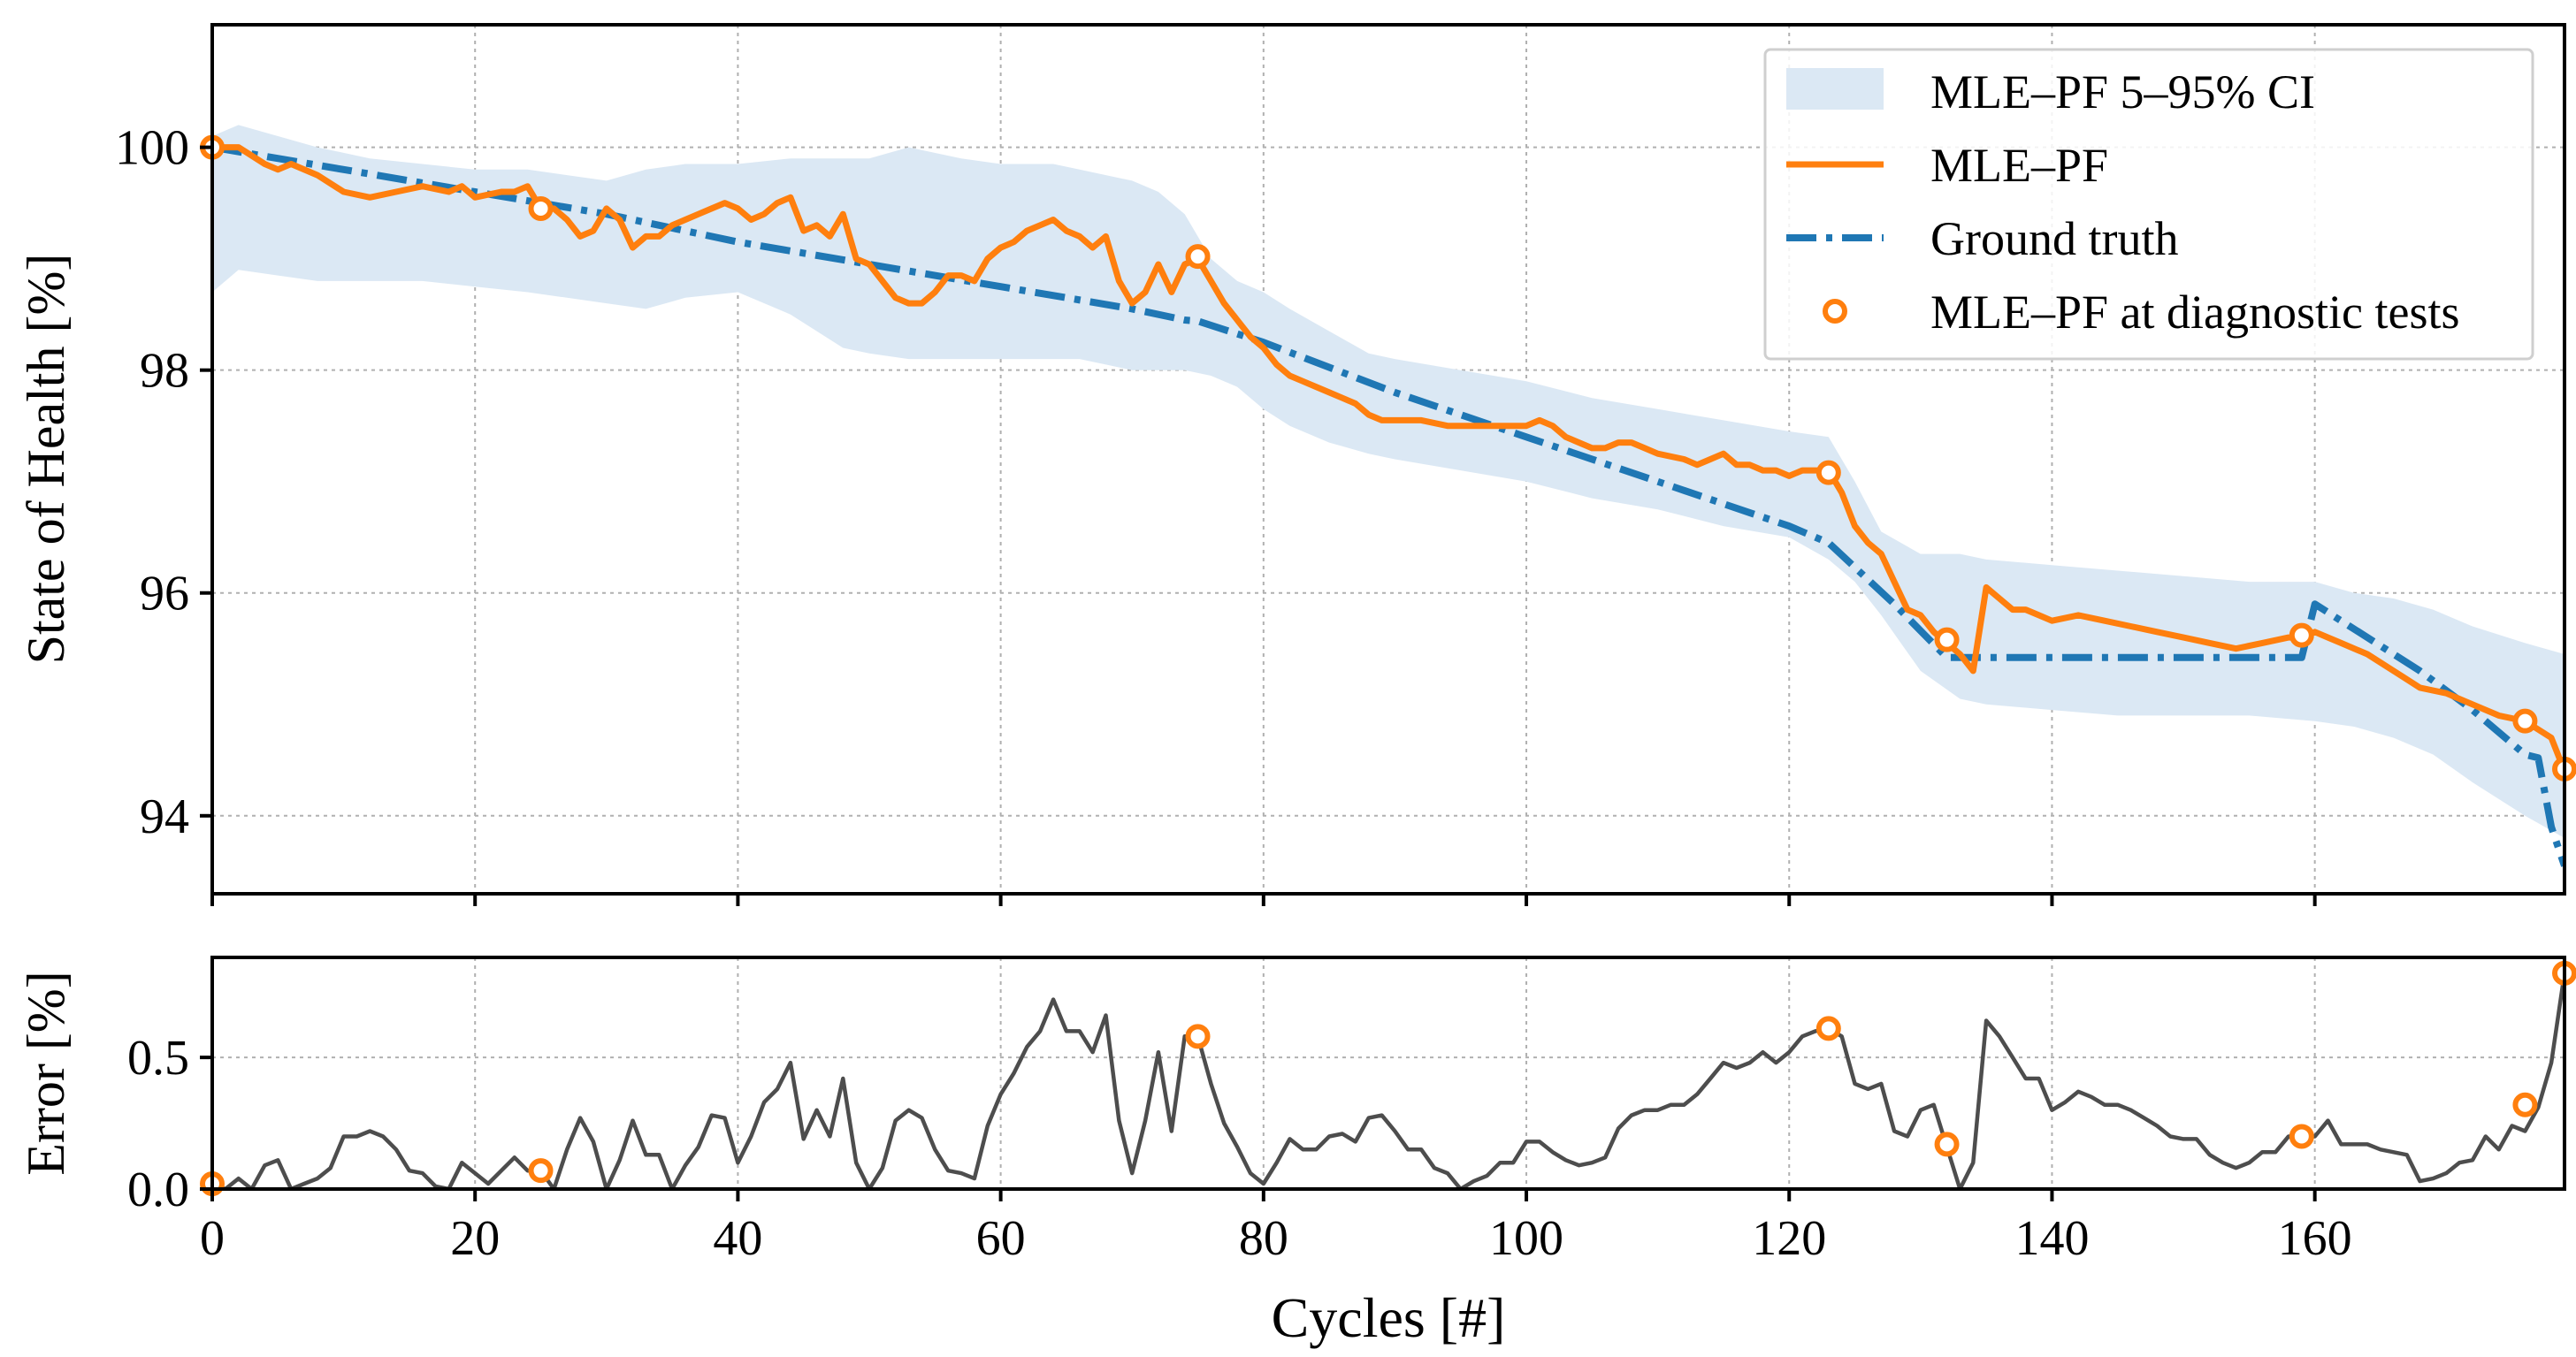 This screenshot has width=2576, height=1357. Describe the element at coordinates (1789, 1238) in the screenshot. I see `x-tick-label: 120` at that location.